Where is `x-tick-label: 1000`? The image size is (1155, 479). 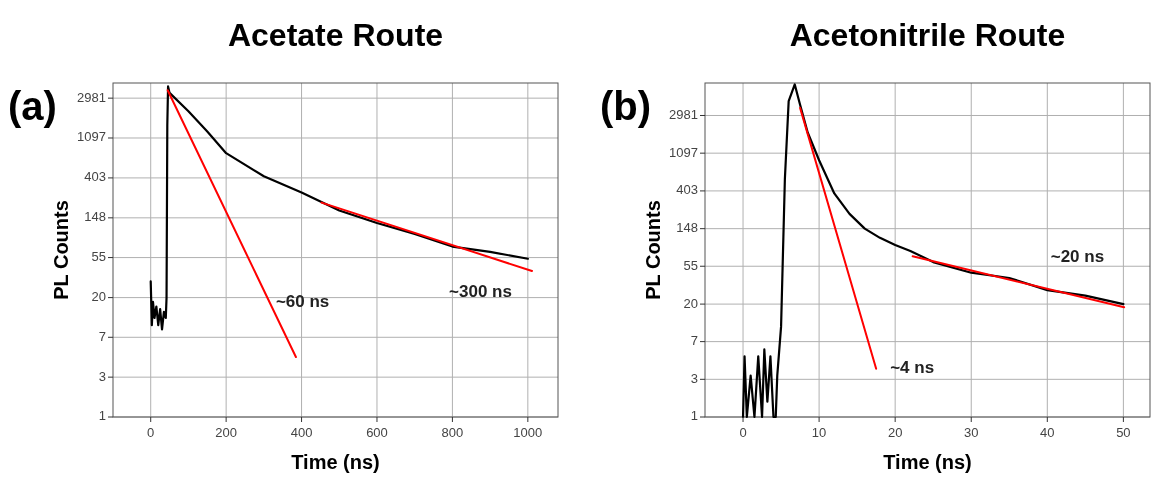 x-tick-label: 1000 is located at coordinates (528, 432).